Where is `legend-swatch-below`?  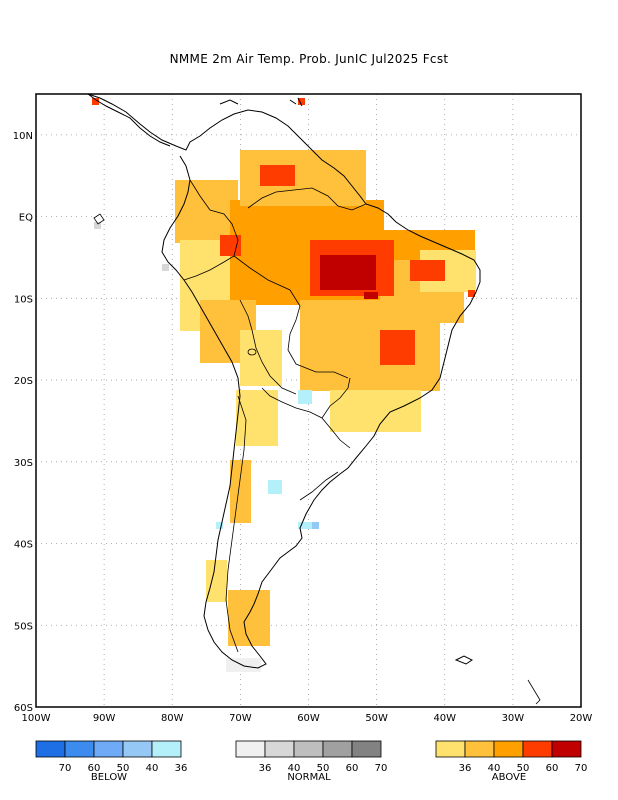
legend-swatch-below is located at coordinates (166, 749).